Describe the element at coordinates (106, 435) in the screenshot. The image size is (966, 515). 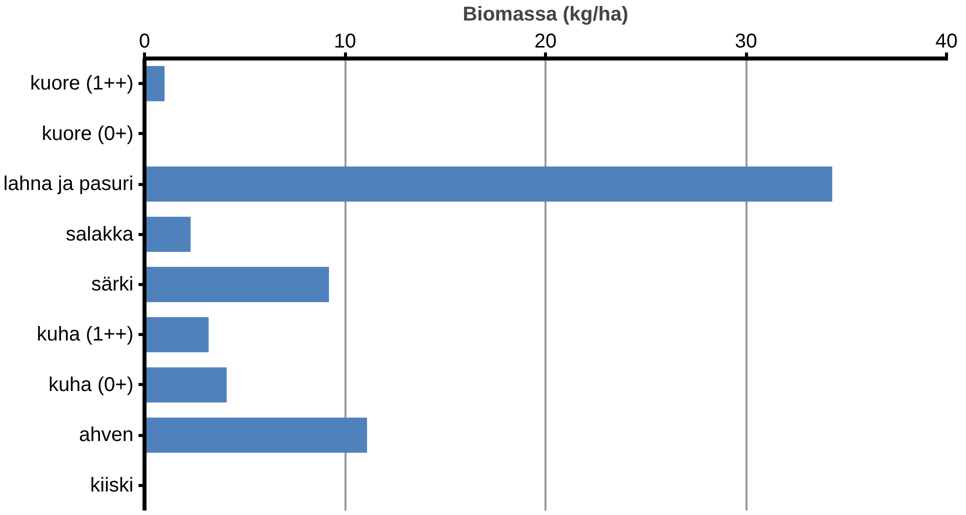
I see `y-tick-label: ahven` at that location.